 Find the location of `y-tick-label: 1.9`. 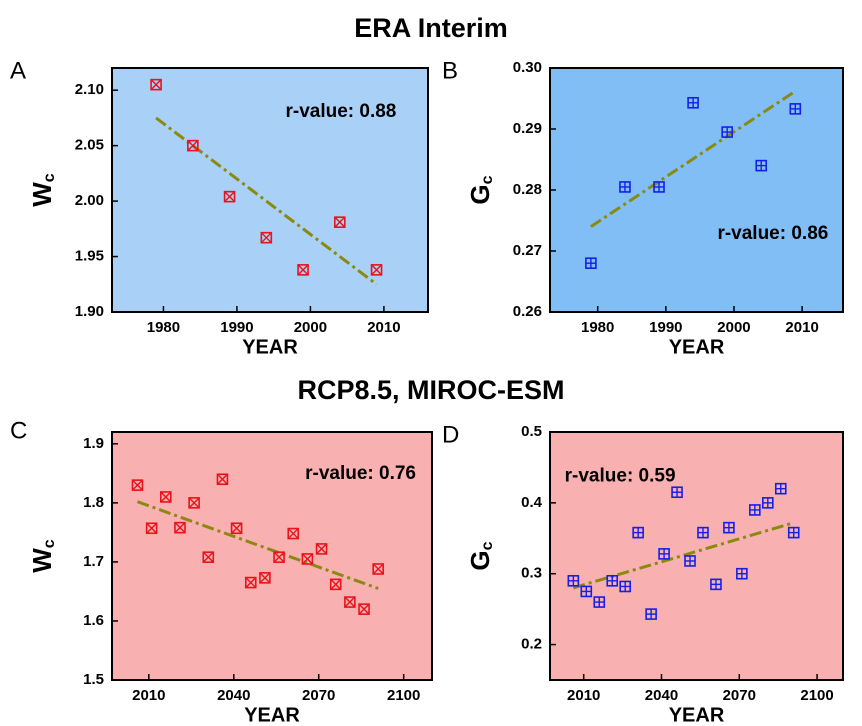

y-tick-label: 1.9 is located at coordinates (93, 443).